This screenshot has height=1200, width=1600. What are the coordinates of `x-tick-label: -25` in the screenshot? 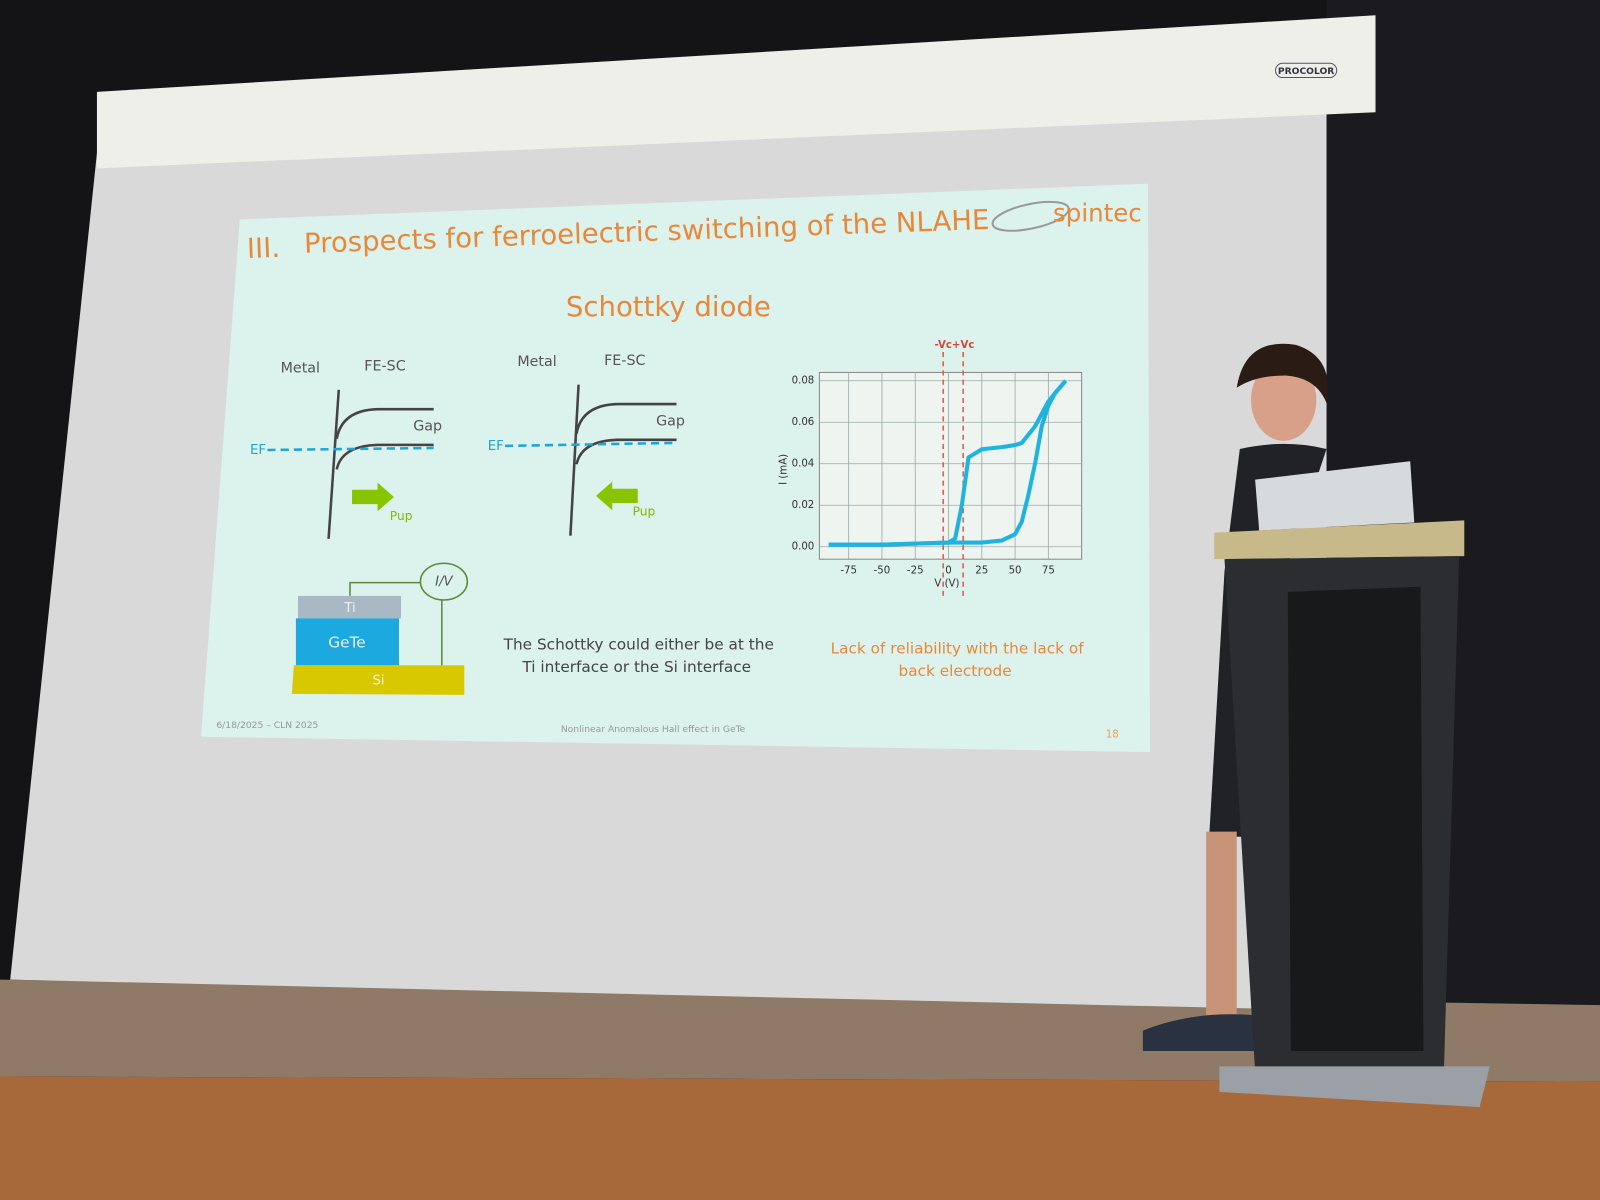 It's located at (915, 570).